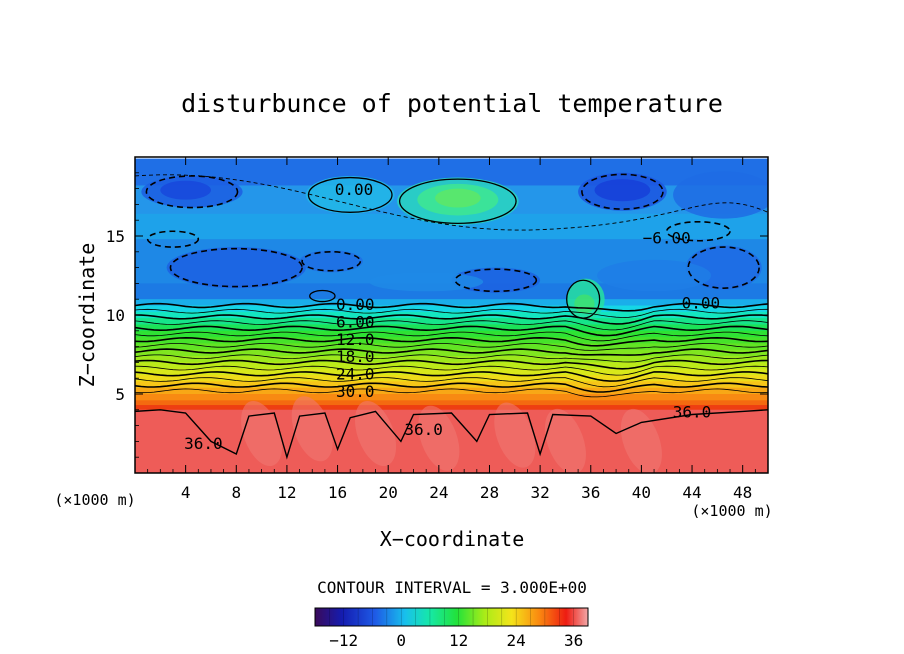 The width and height of the screenshot is (904, 654). What do you see at coordinates (120, 394) in the screenshot?
I see `y-tick-label: 5` at bounding box center [120, 394].